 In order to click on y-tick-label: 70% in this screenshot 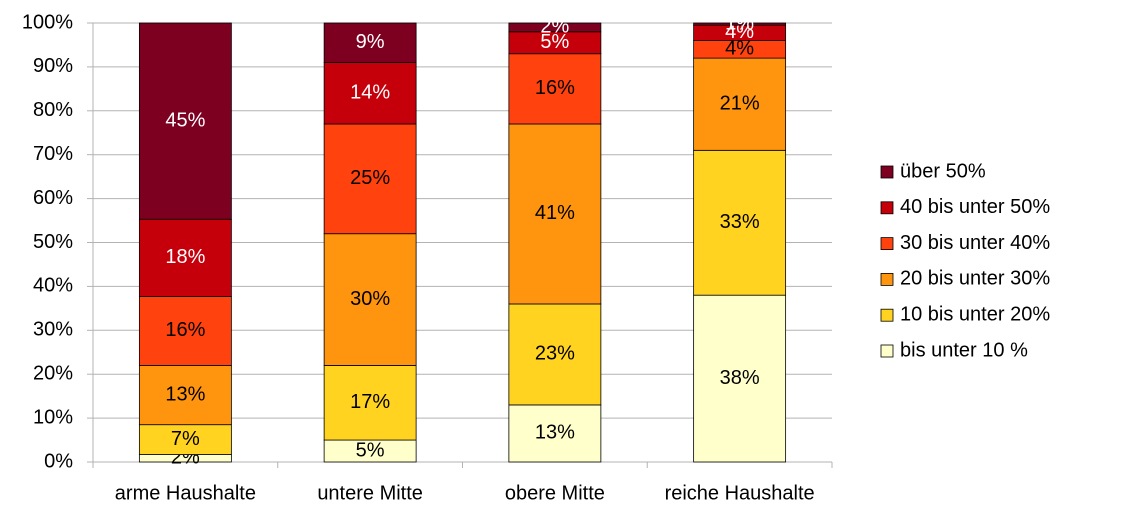, I will do `click(53, 154)`.